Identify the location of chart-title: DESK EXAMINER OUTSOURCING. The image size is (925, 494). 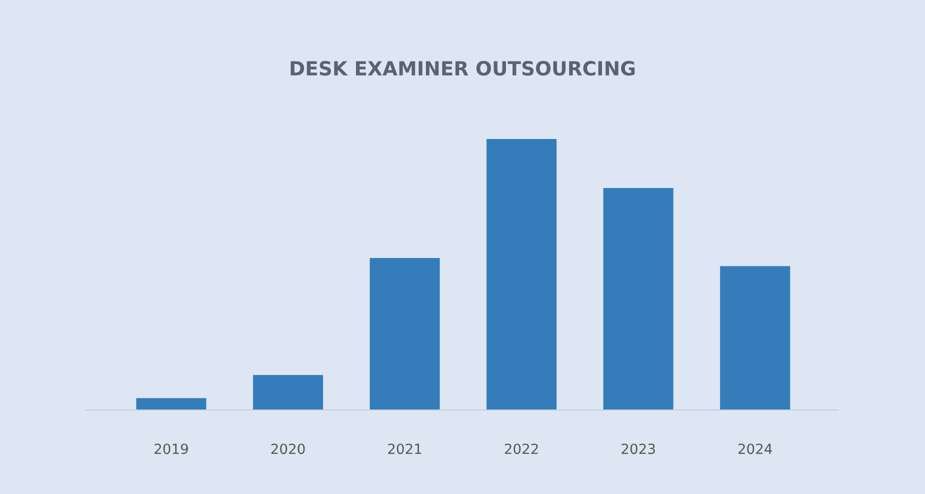
(462, 68).